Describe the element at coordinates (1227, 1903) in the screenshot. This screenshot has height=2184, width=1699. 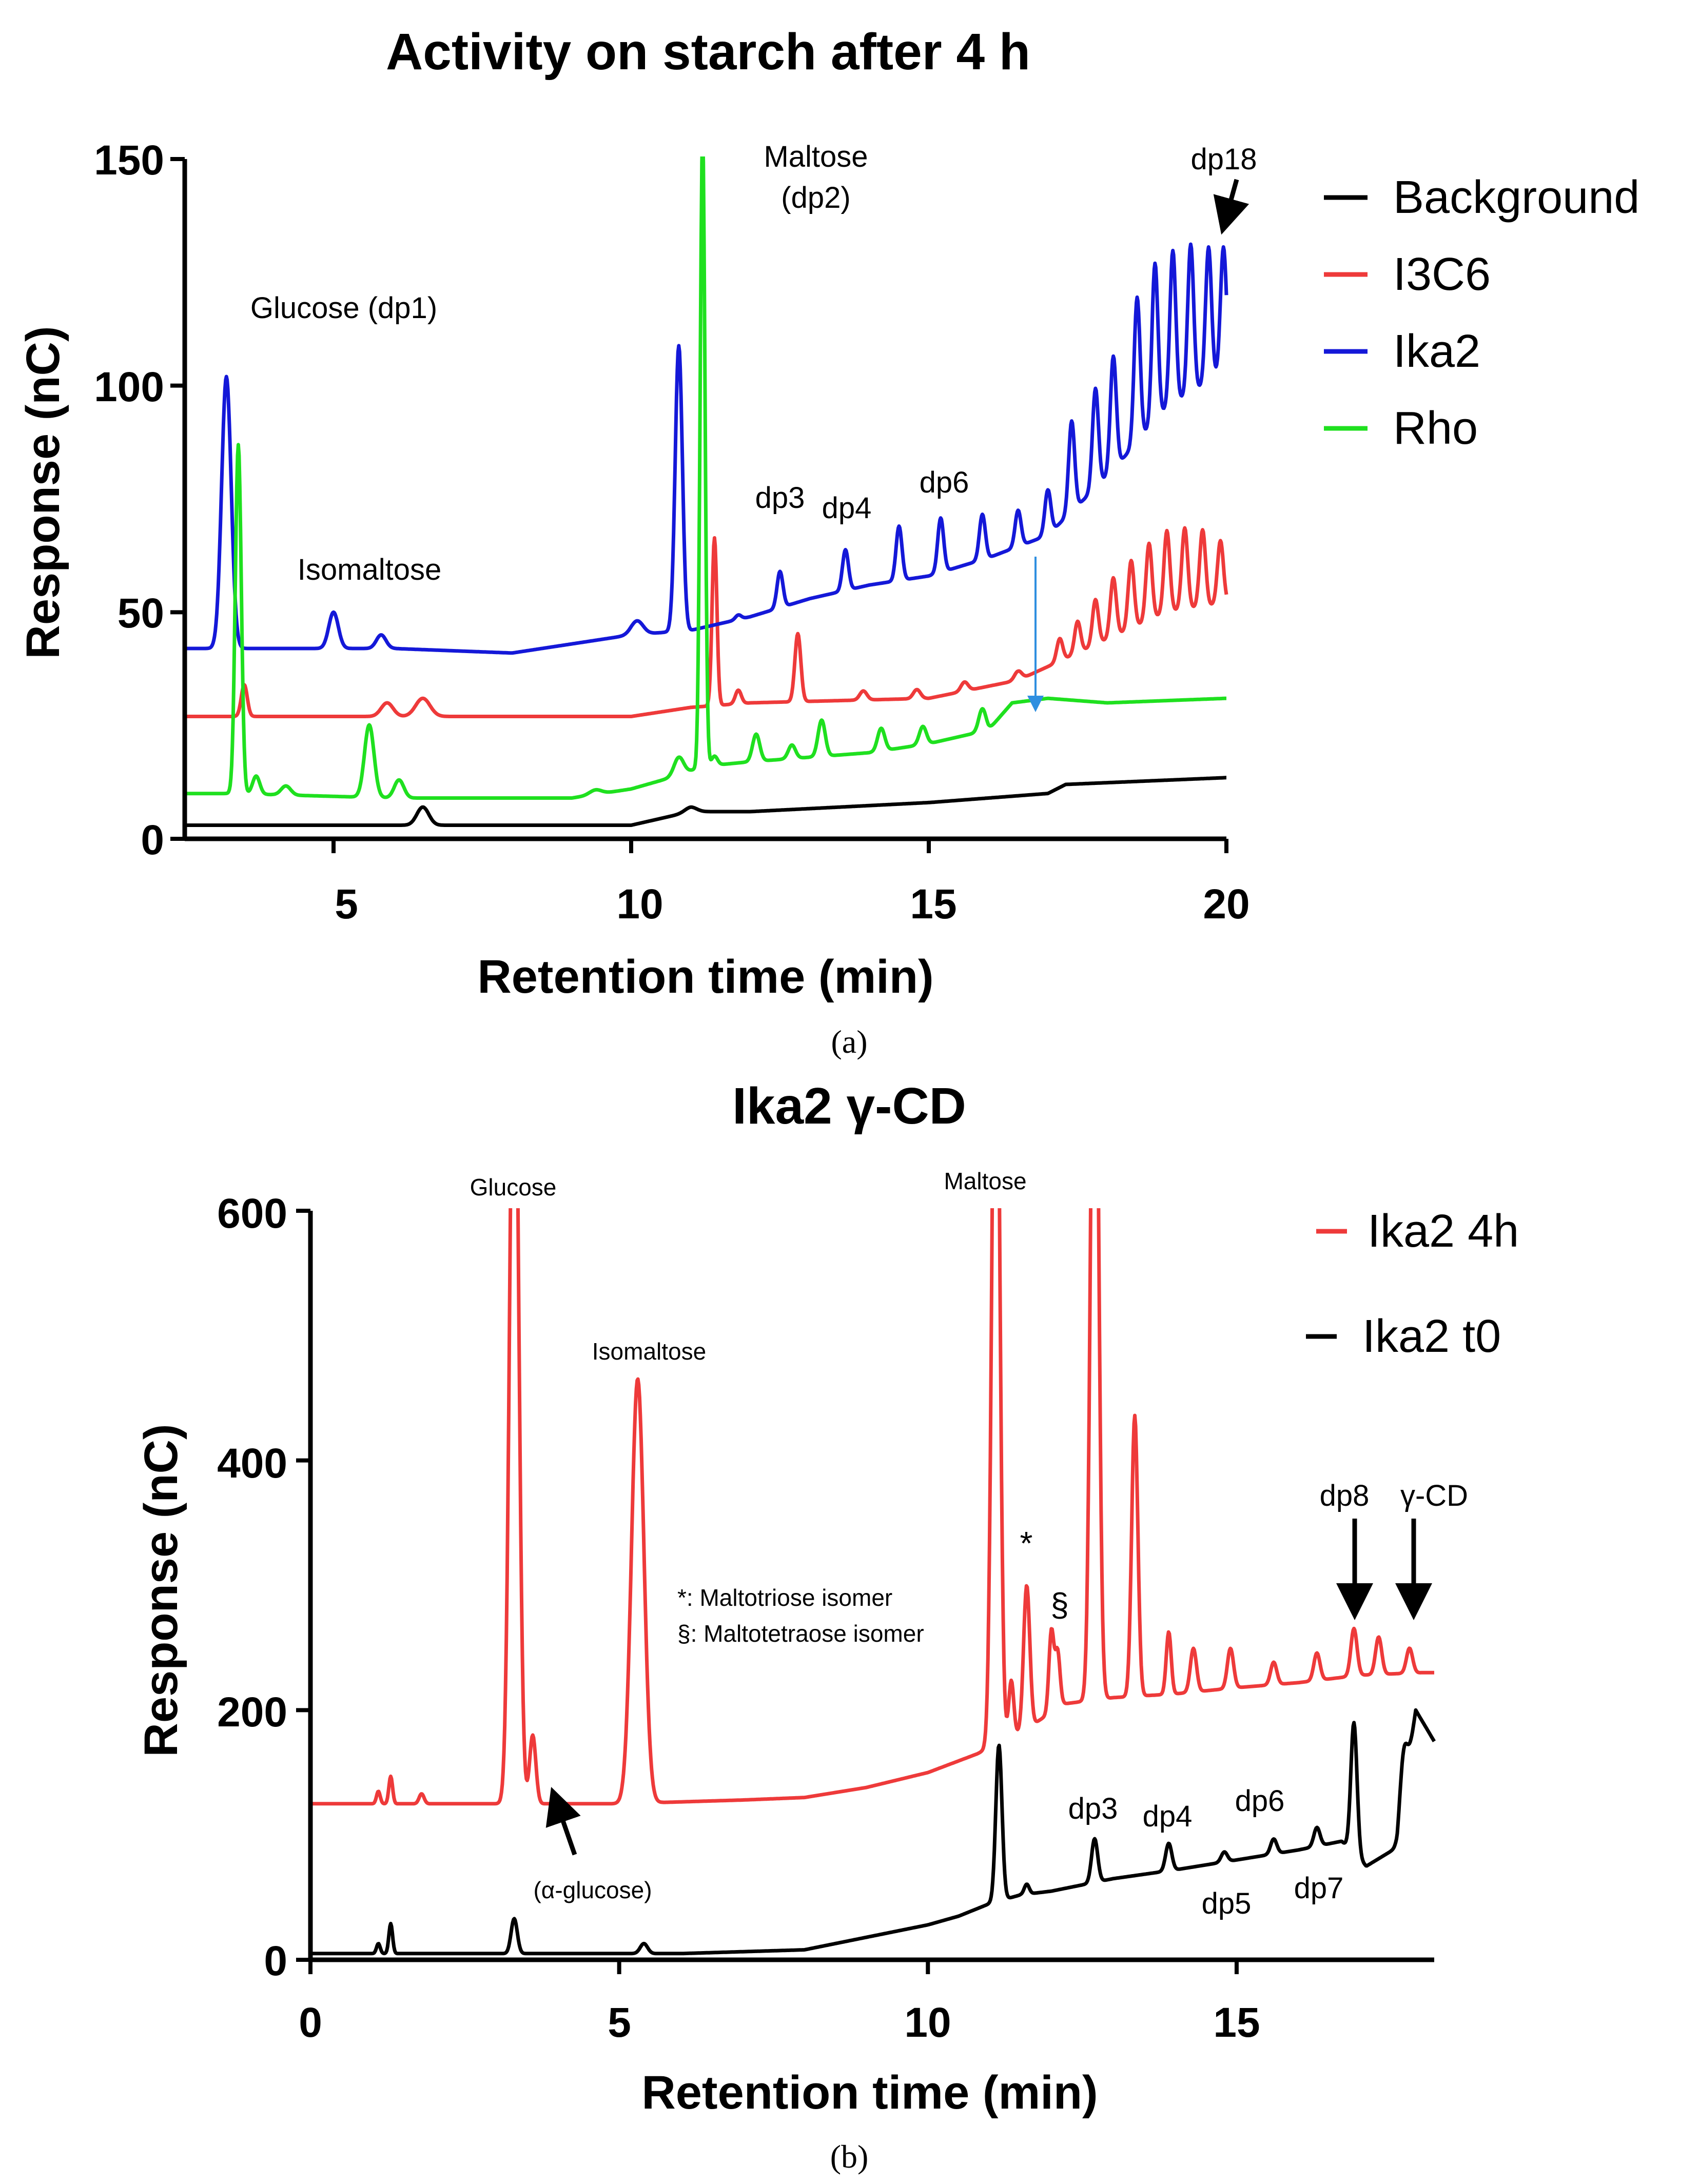
I see `chart-b-ann-dp5: dp5` at that location.